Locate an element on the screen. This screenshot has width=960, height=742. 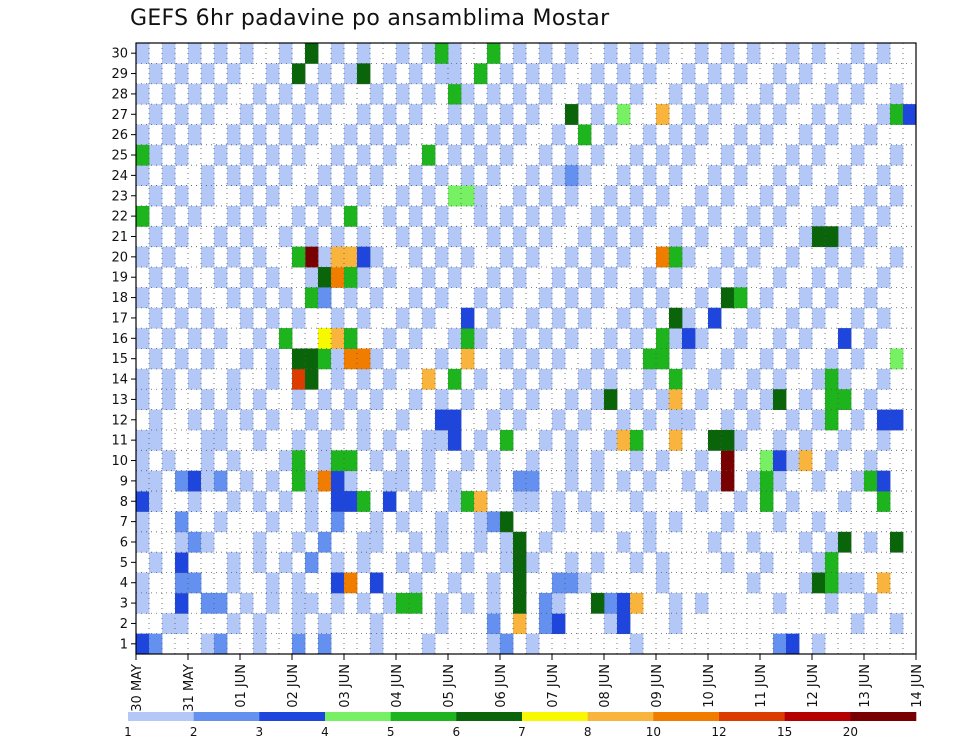
x-tick-label: 09 JUN is located at coordinates (657, 686).